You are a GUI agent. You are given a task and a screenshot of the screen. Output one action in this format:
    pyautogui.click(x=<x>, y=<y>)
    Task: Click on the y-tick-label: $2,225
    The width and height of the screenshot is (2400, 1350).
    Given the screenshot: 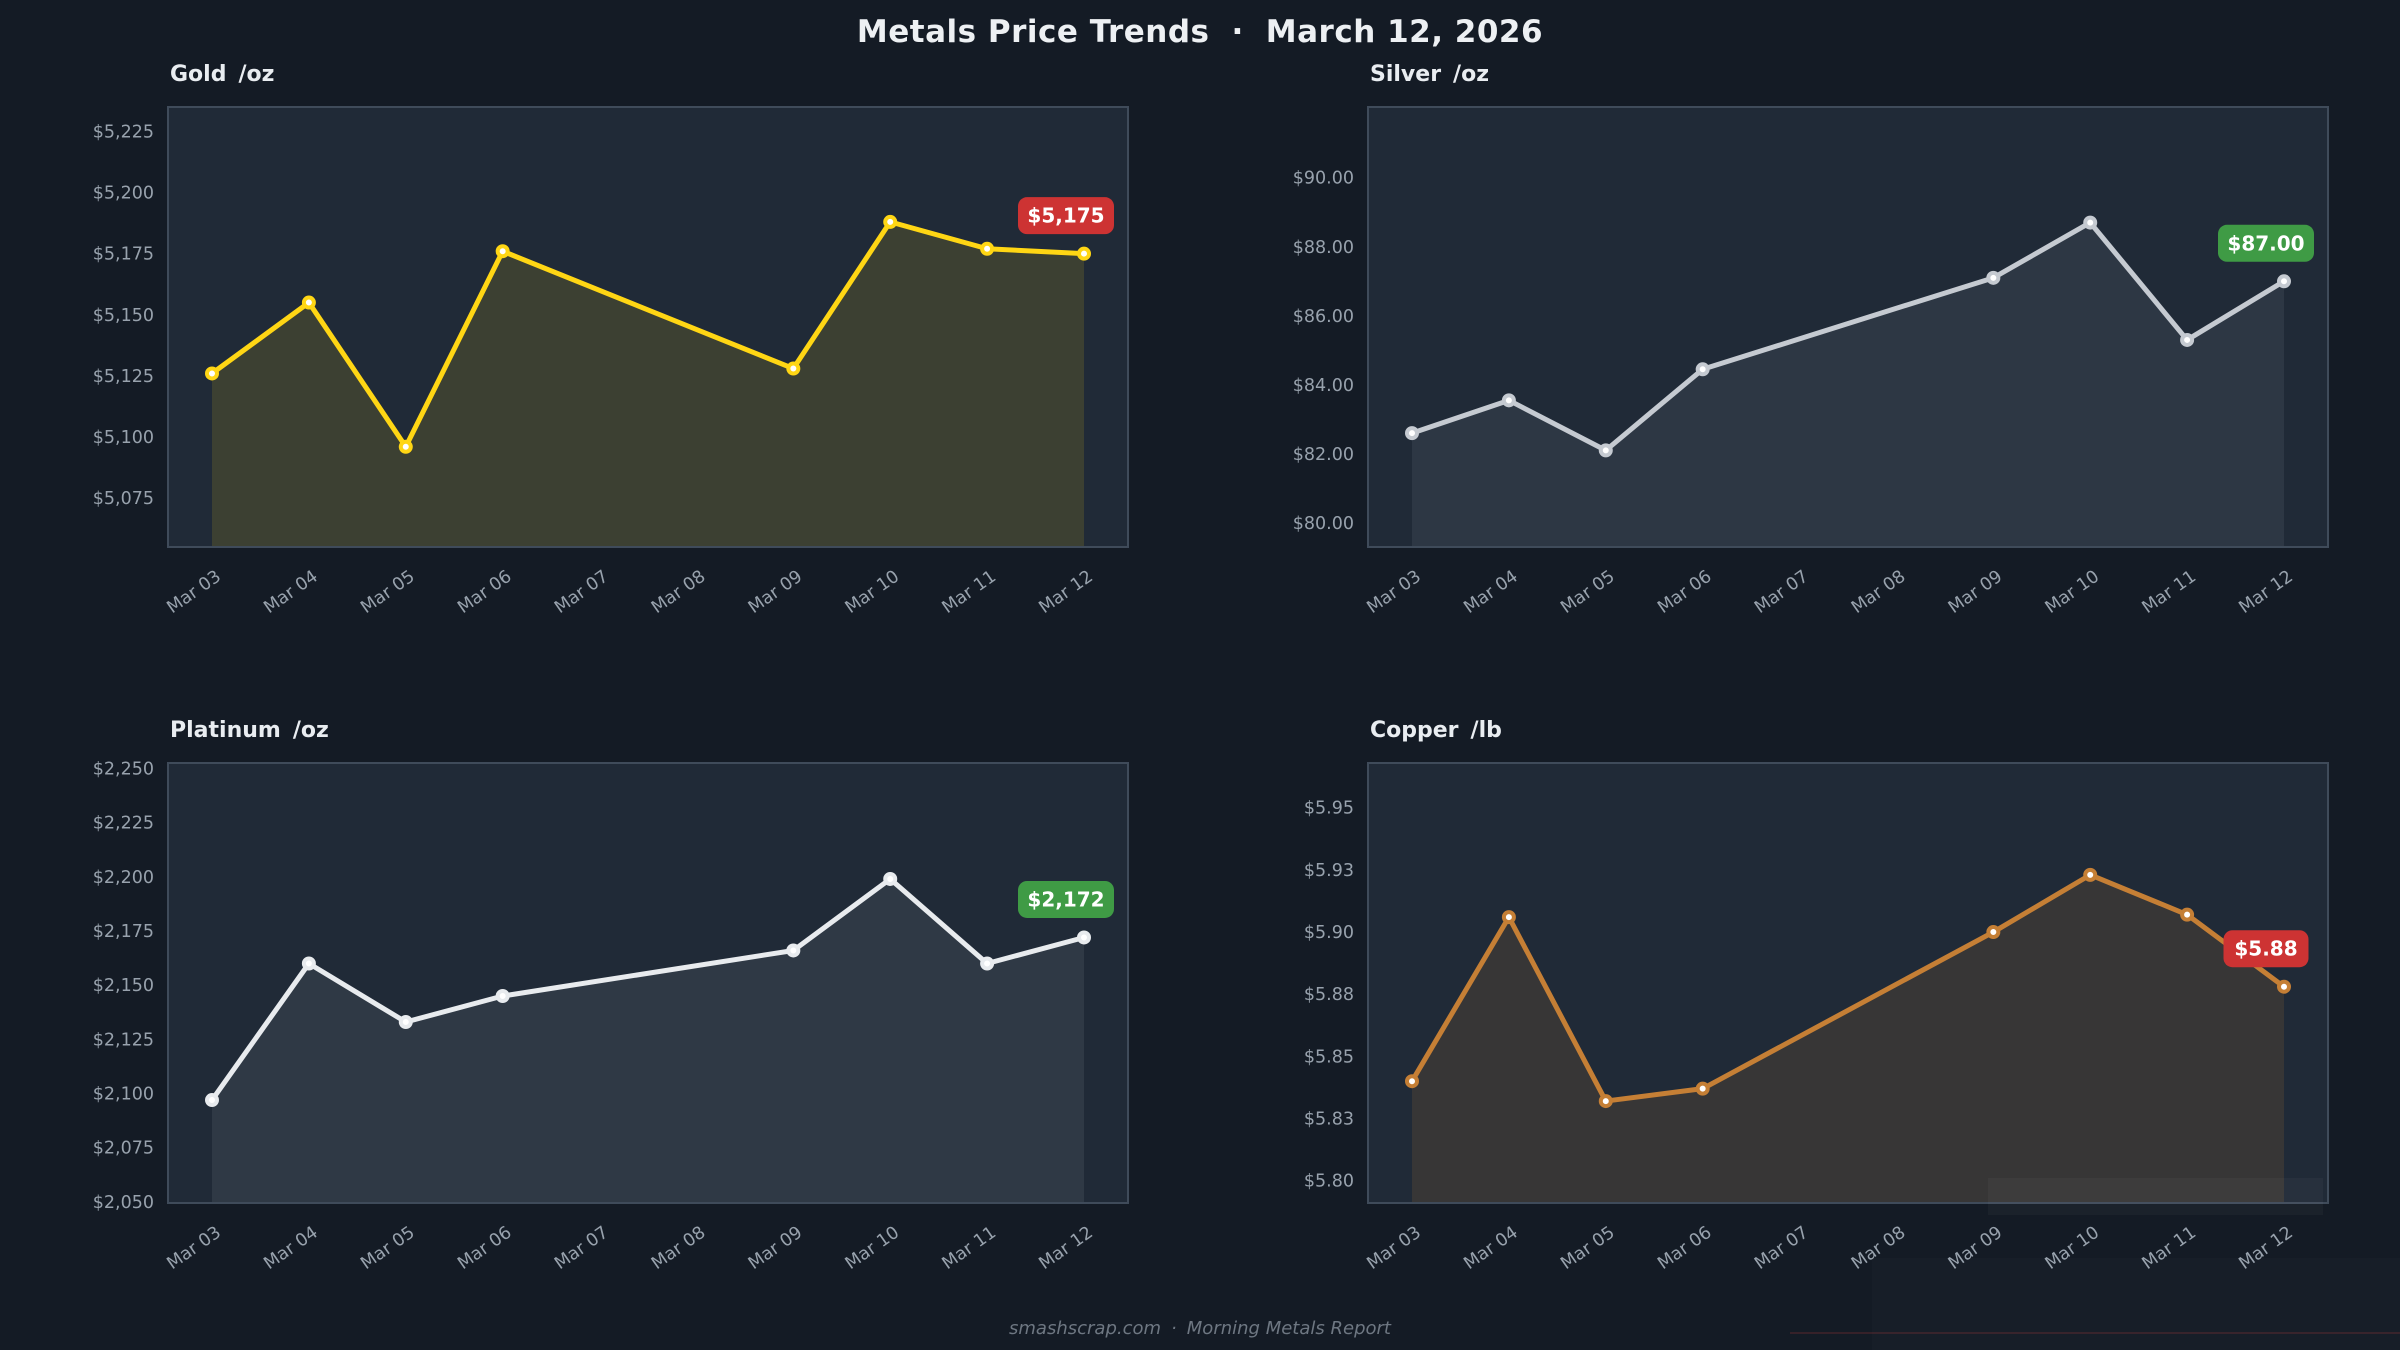 What is the action you would take?
    pyautogui.click(x=123, y=824)
    